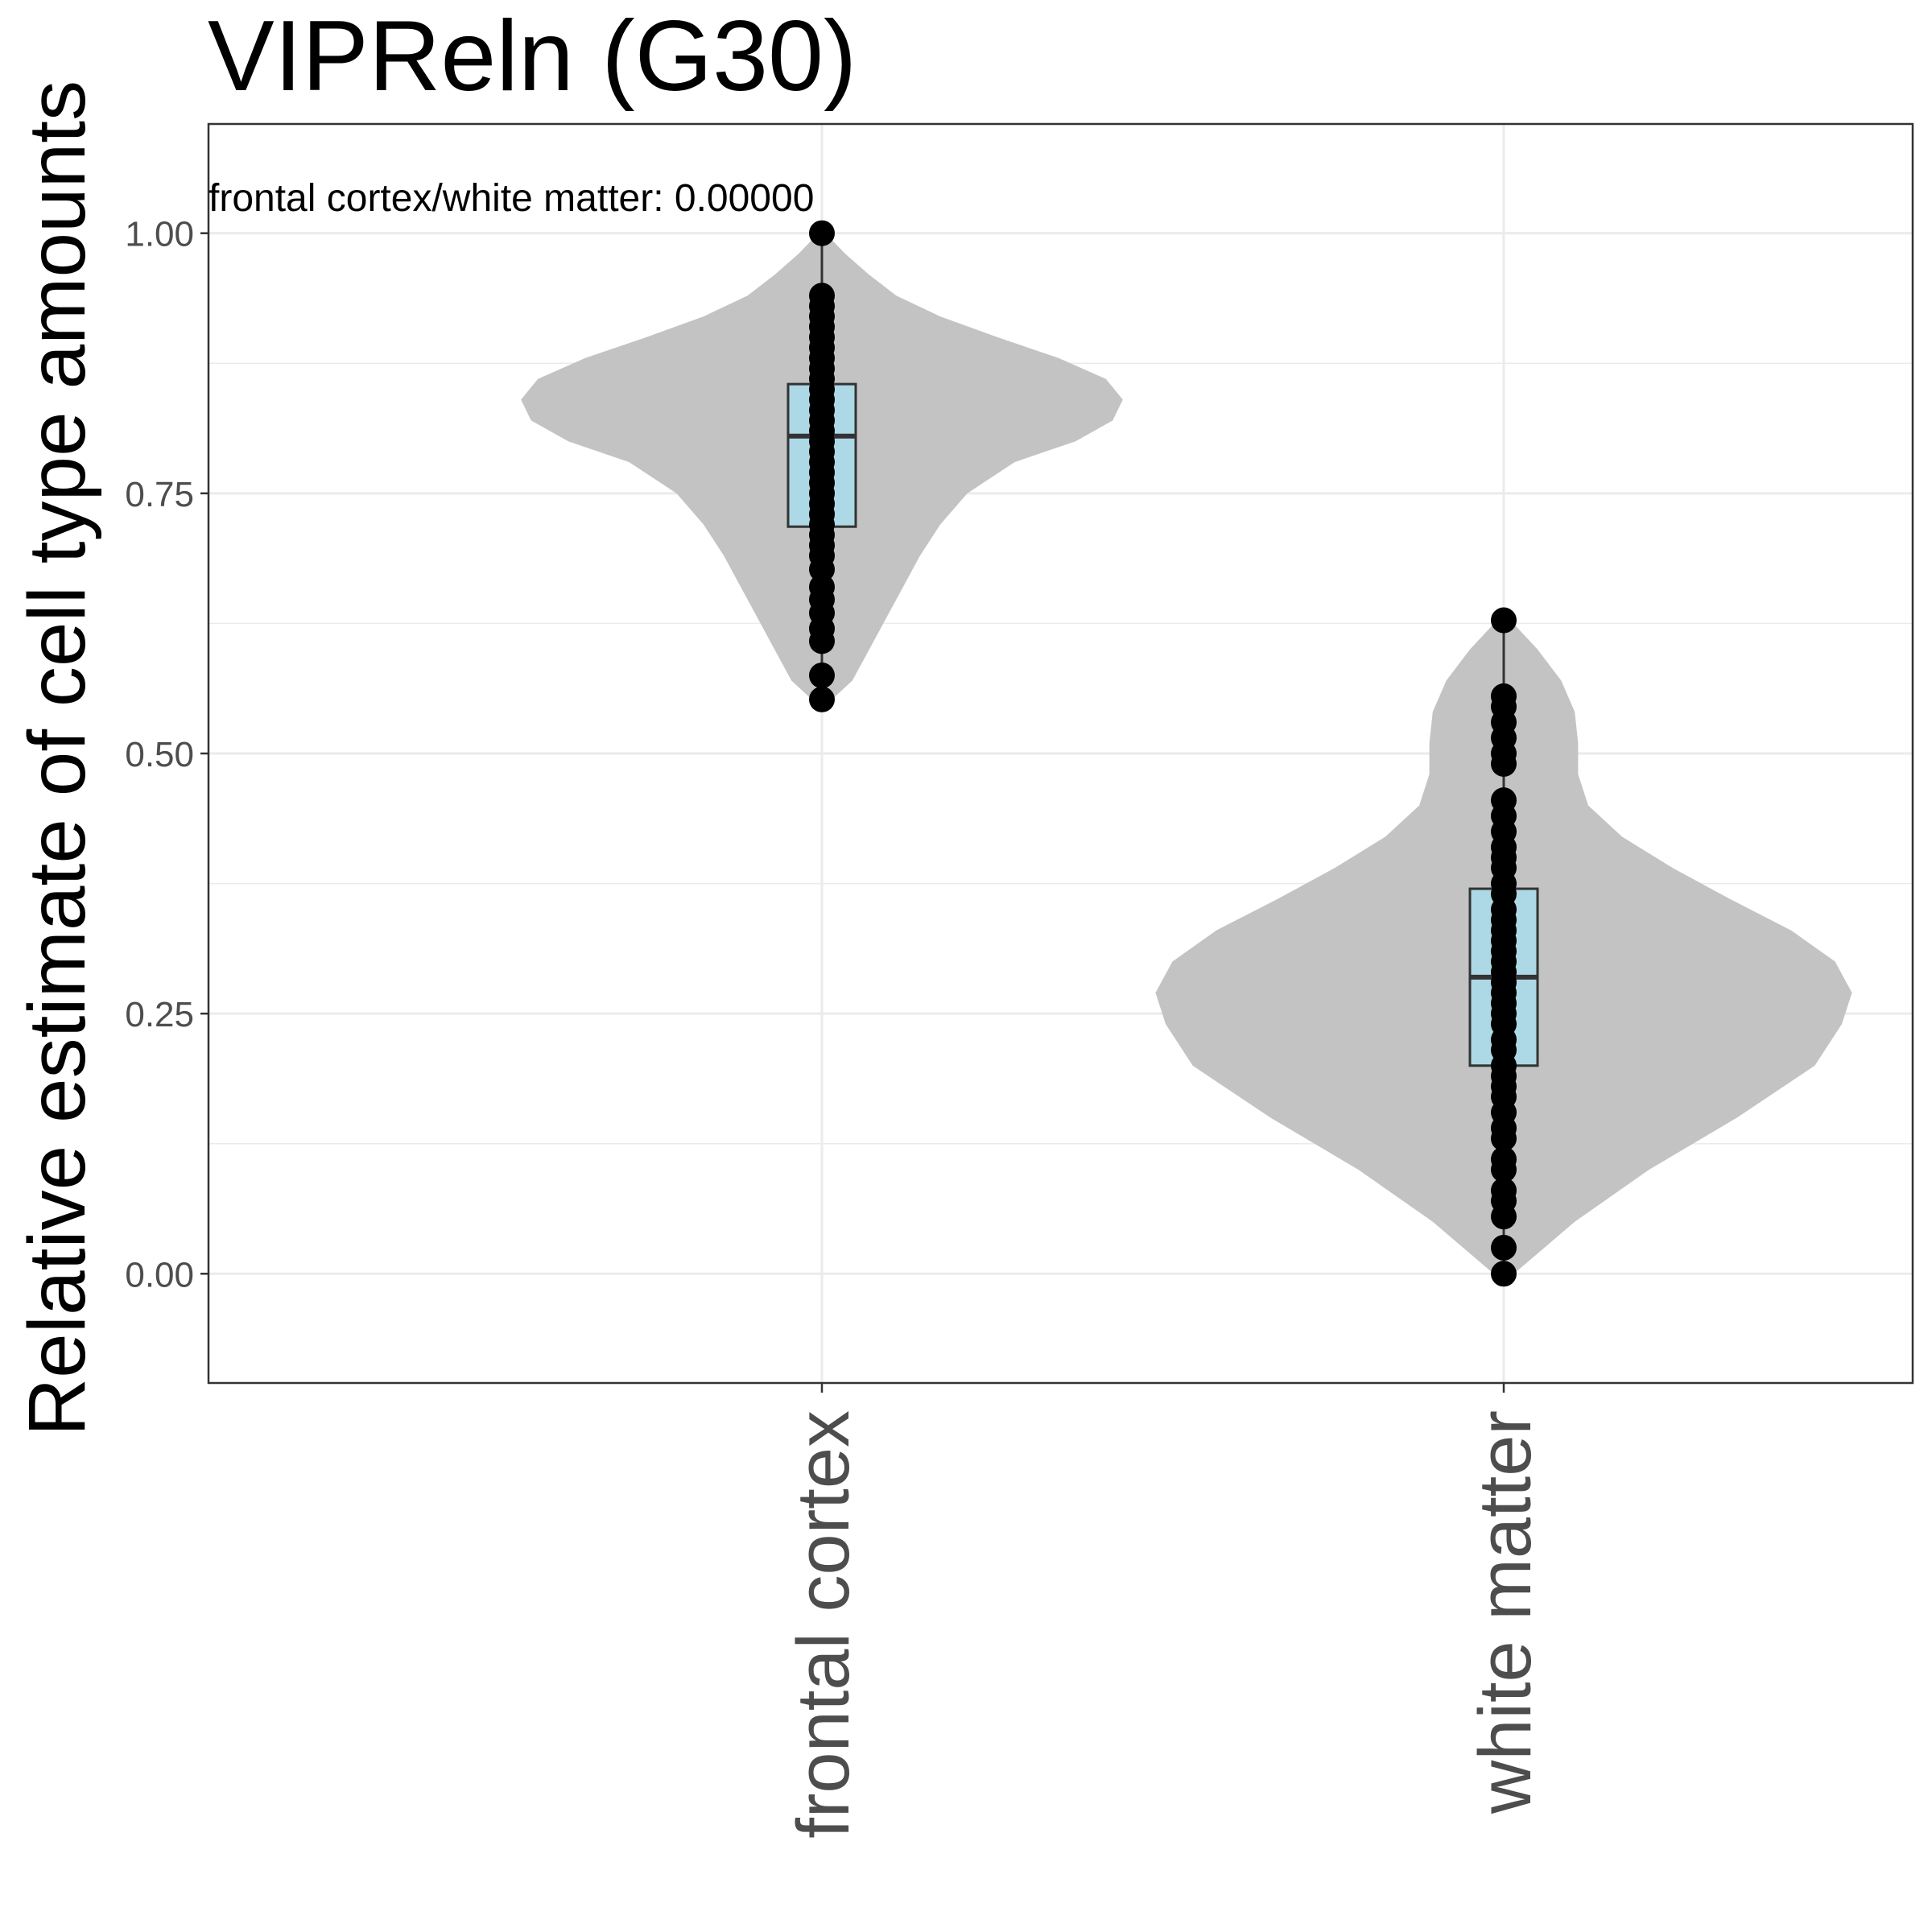  What do you see at coordinates (1164, 1611) in the screenshot?
I see `x-axis-ticks: frontal cortex white matter` at bounding box center [1164, 1611].